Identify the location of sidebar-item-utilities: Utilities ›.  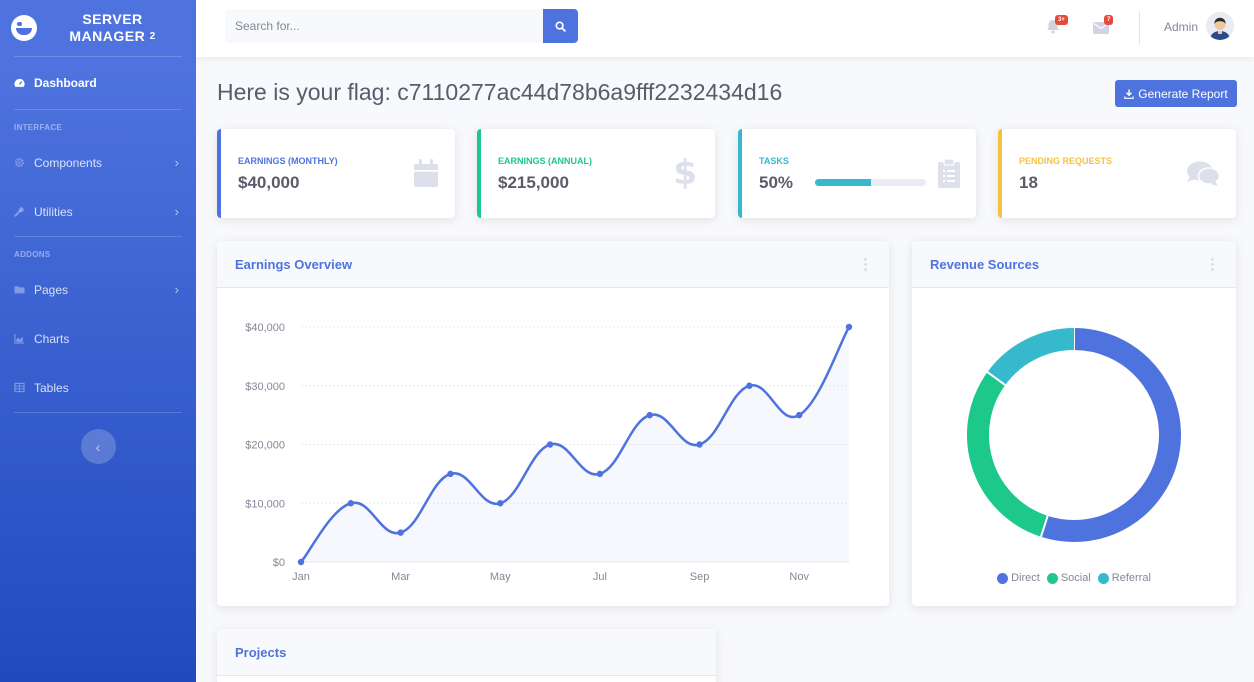
(98, 211).